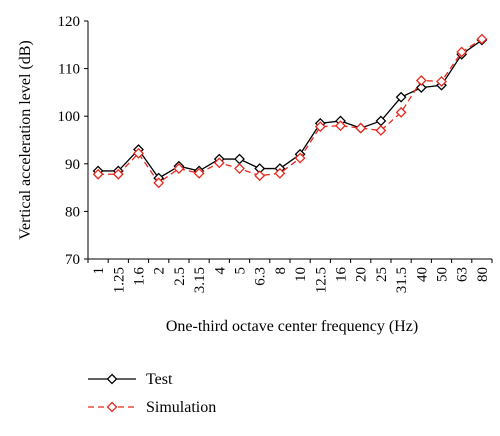 This screenshot has height=436, width=500. I want to click on x-tick-label: 25, so click(382, 274).